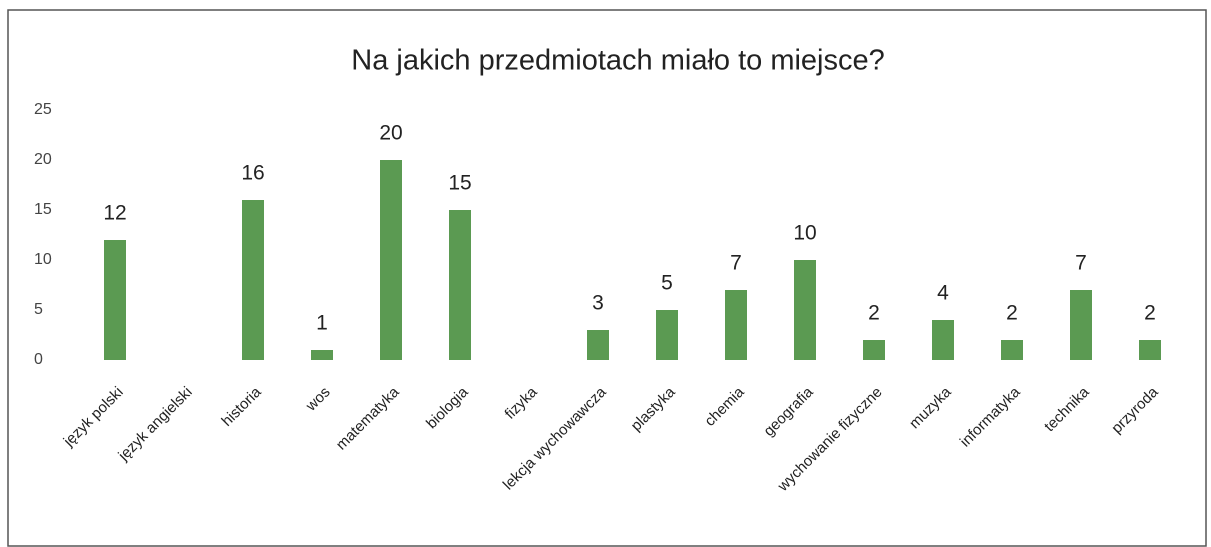 The height and width of the screenshot is (547, 1211). Describe the element at coordinates (43, 109) in the screenshot. I see `y-tick-label: 25` at that location.